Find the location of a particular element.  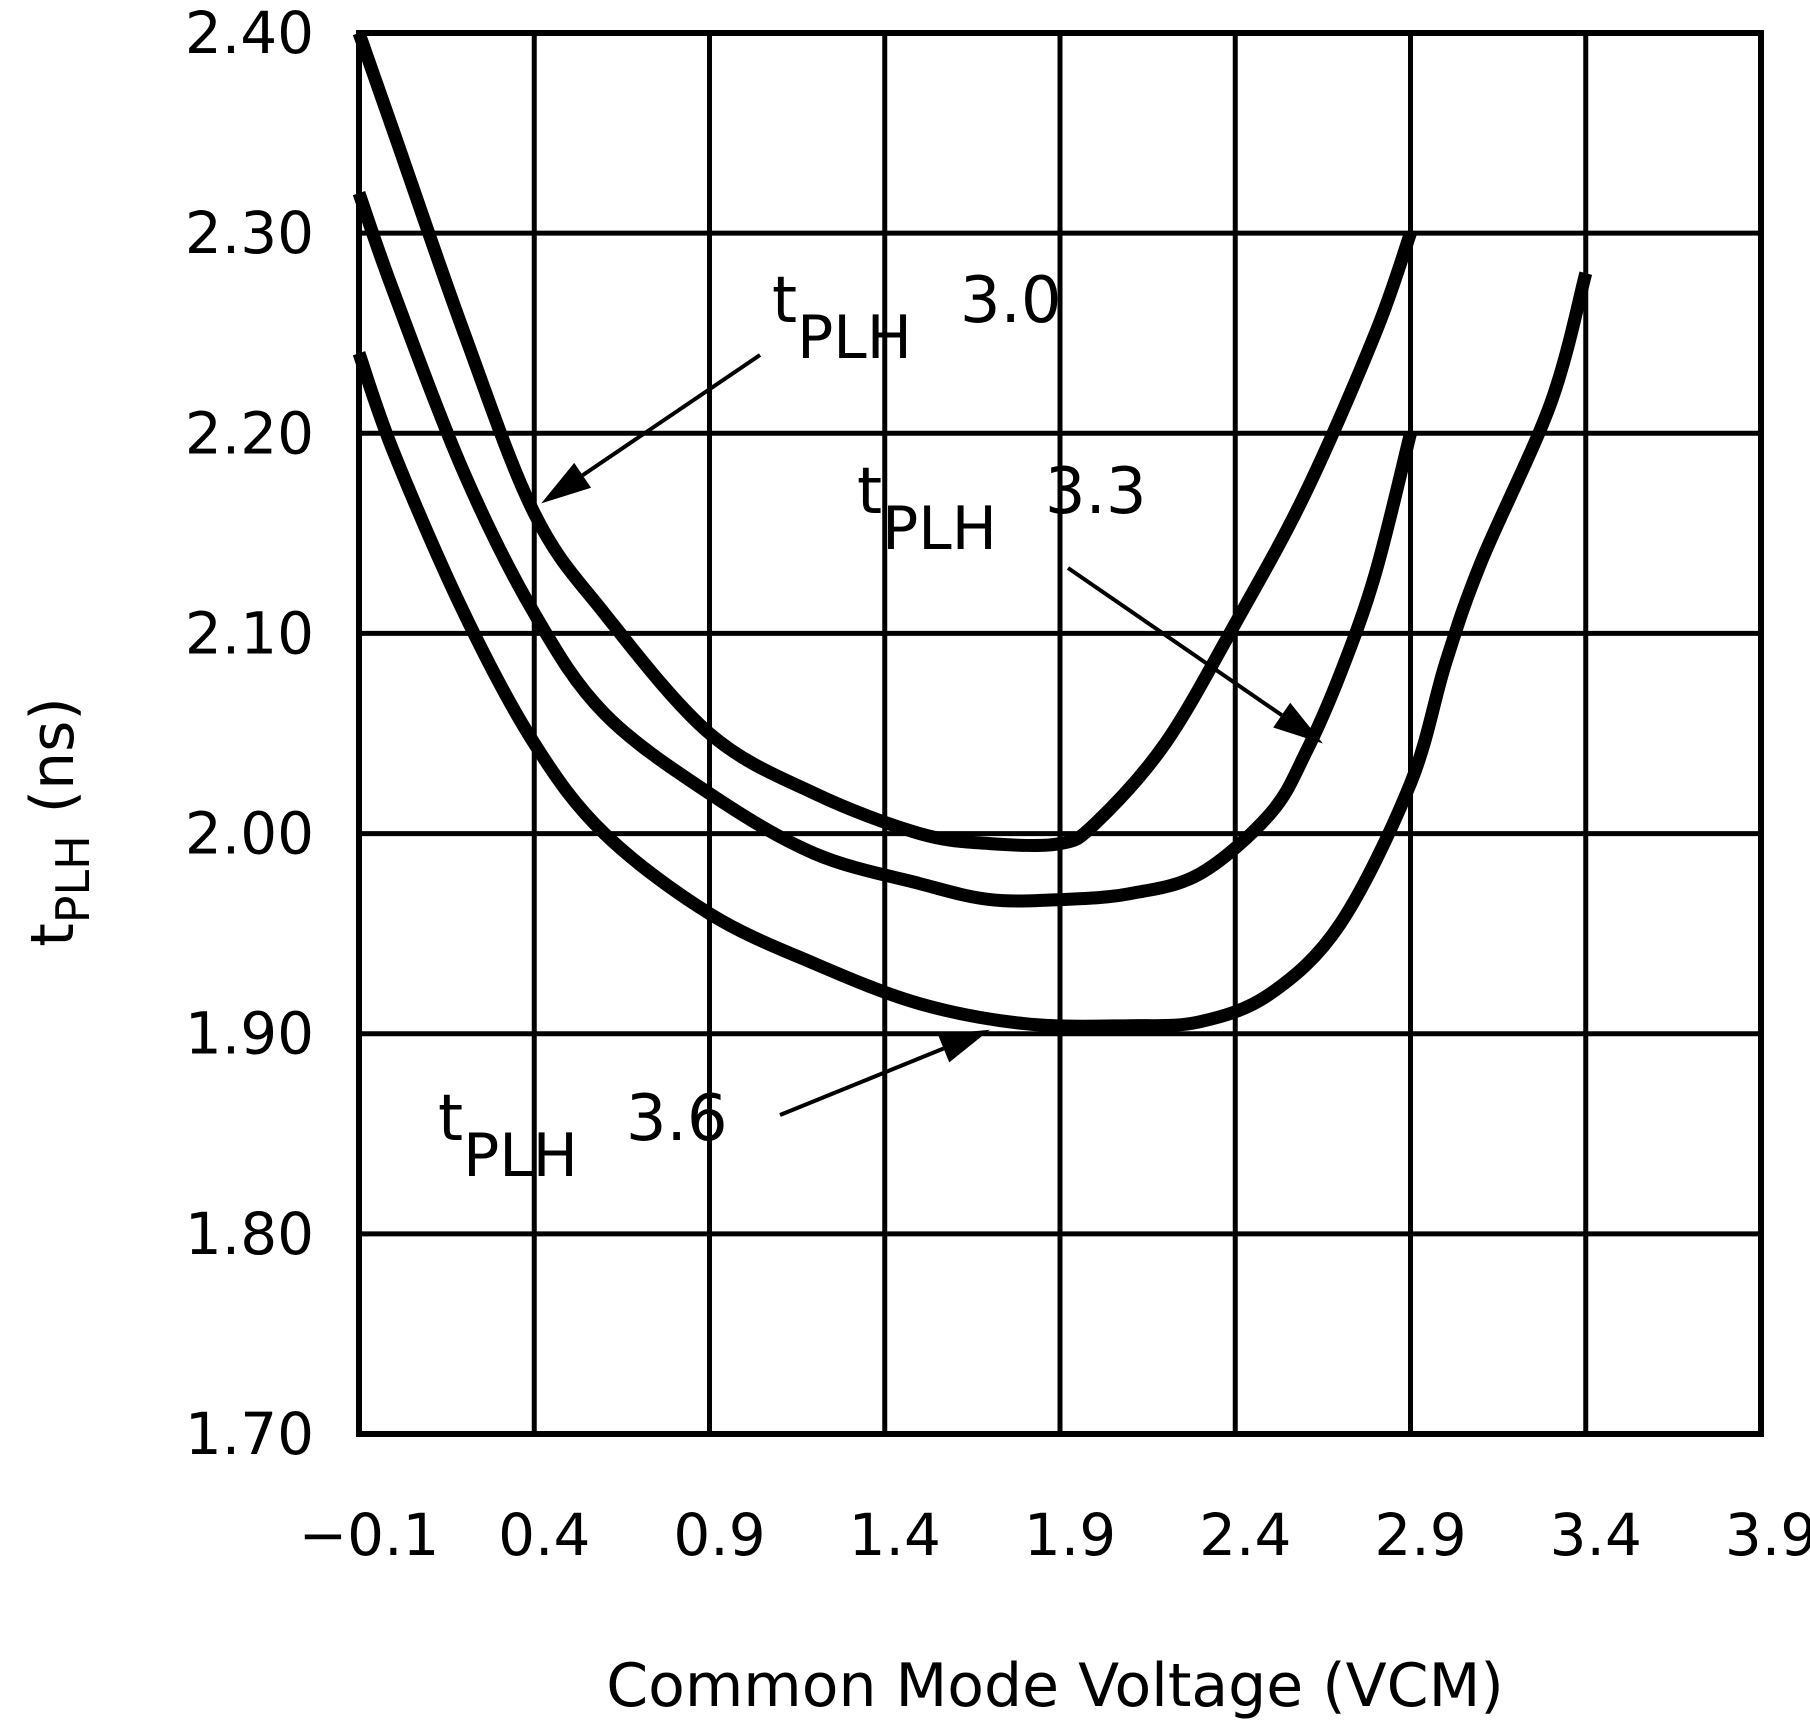

x-tick-label: 0.9 is located at coordinates (719, 1535).